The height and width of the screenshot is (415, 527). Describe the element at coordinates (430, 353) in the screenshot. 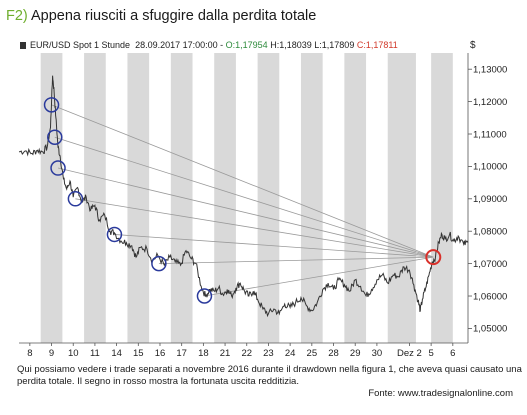

I see `x-tick-label: 5` at that location.